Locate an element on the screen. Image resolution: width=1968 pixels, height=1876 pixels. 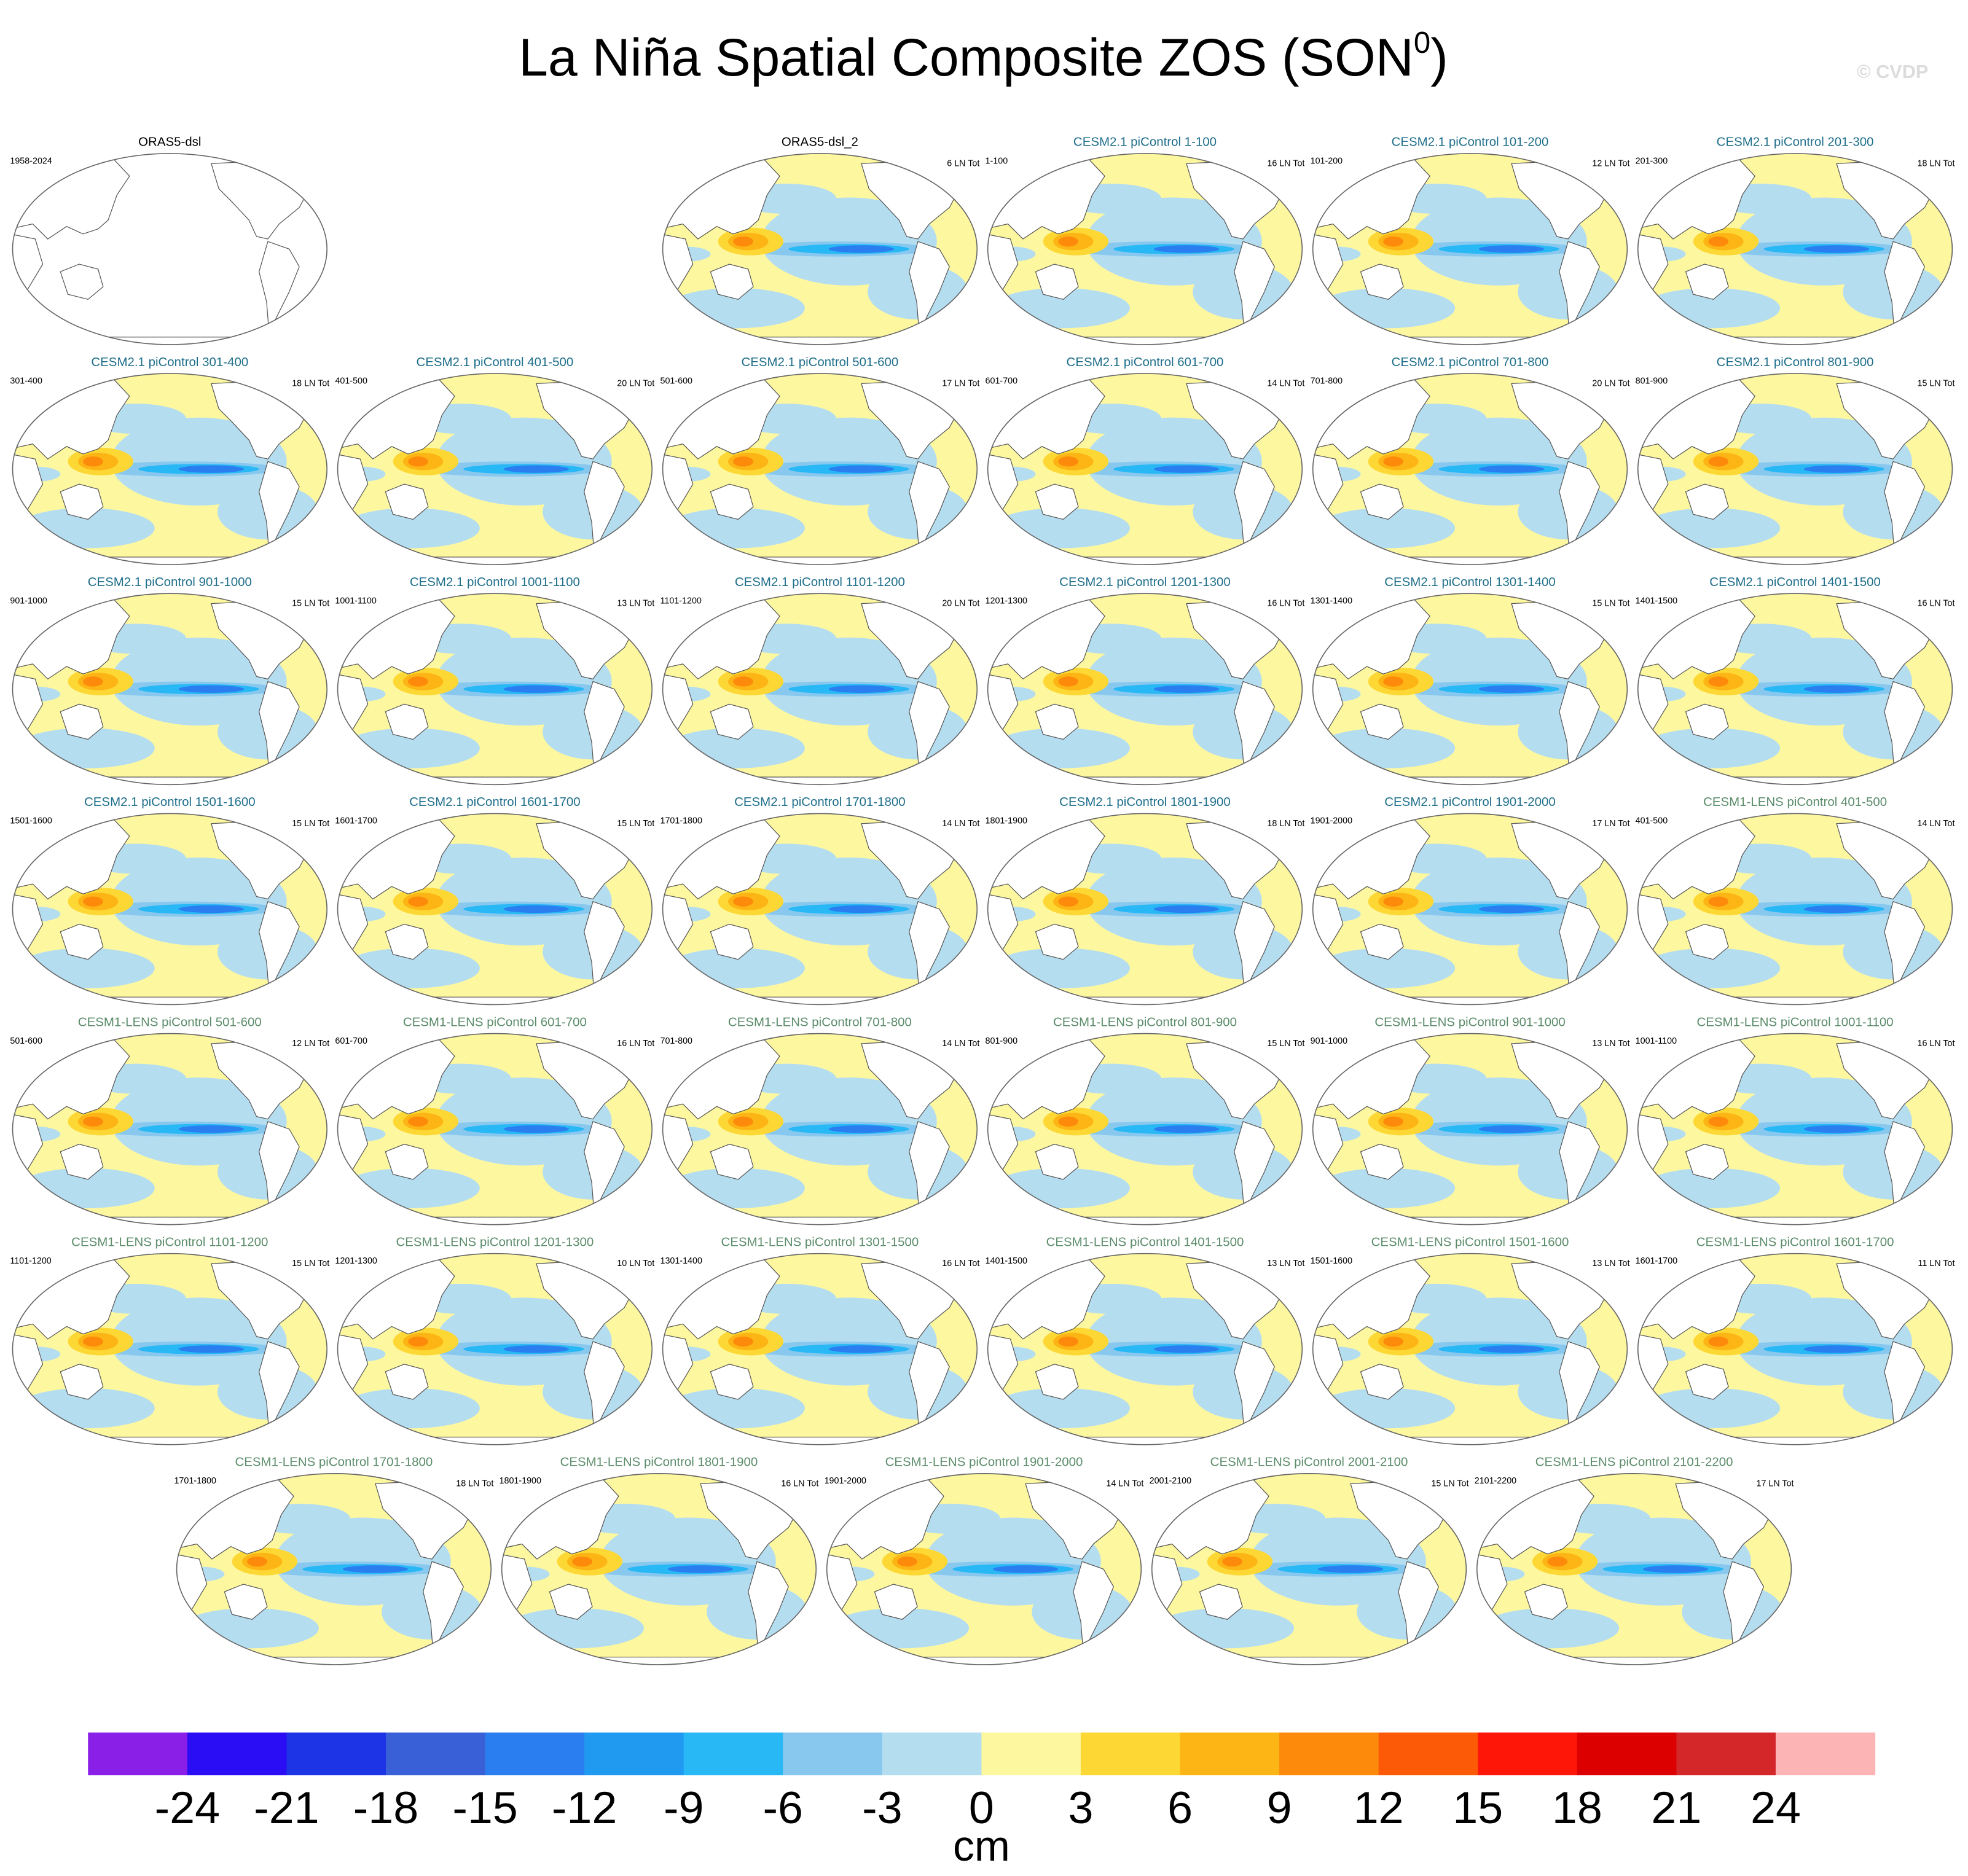
panel-period: 501-600 is located at coordinates (26, 1041).